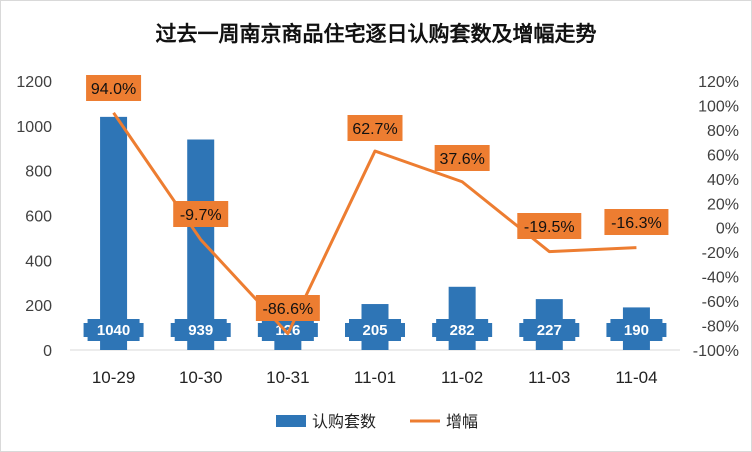  Describe the element at coordinates (718, 106) in the screenshot. I see `y2-tick-label: 100%` at that location.